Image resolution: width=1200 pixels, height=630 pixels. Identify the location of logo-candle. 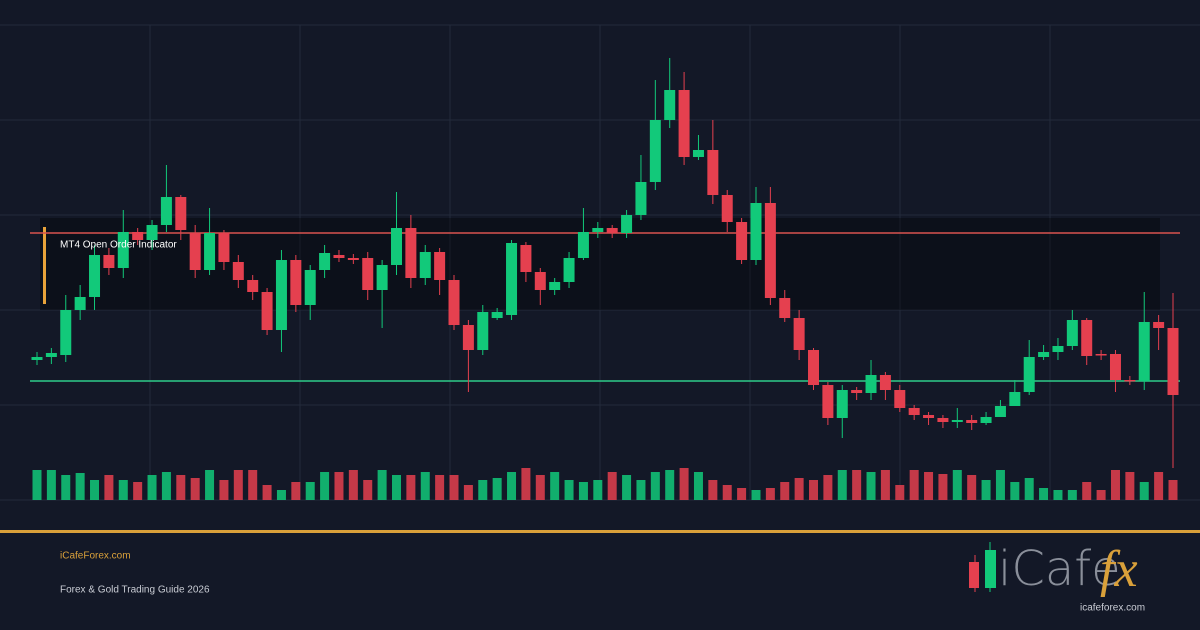
(974, 575).